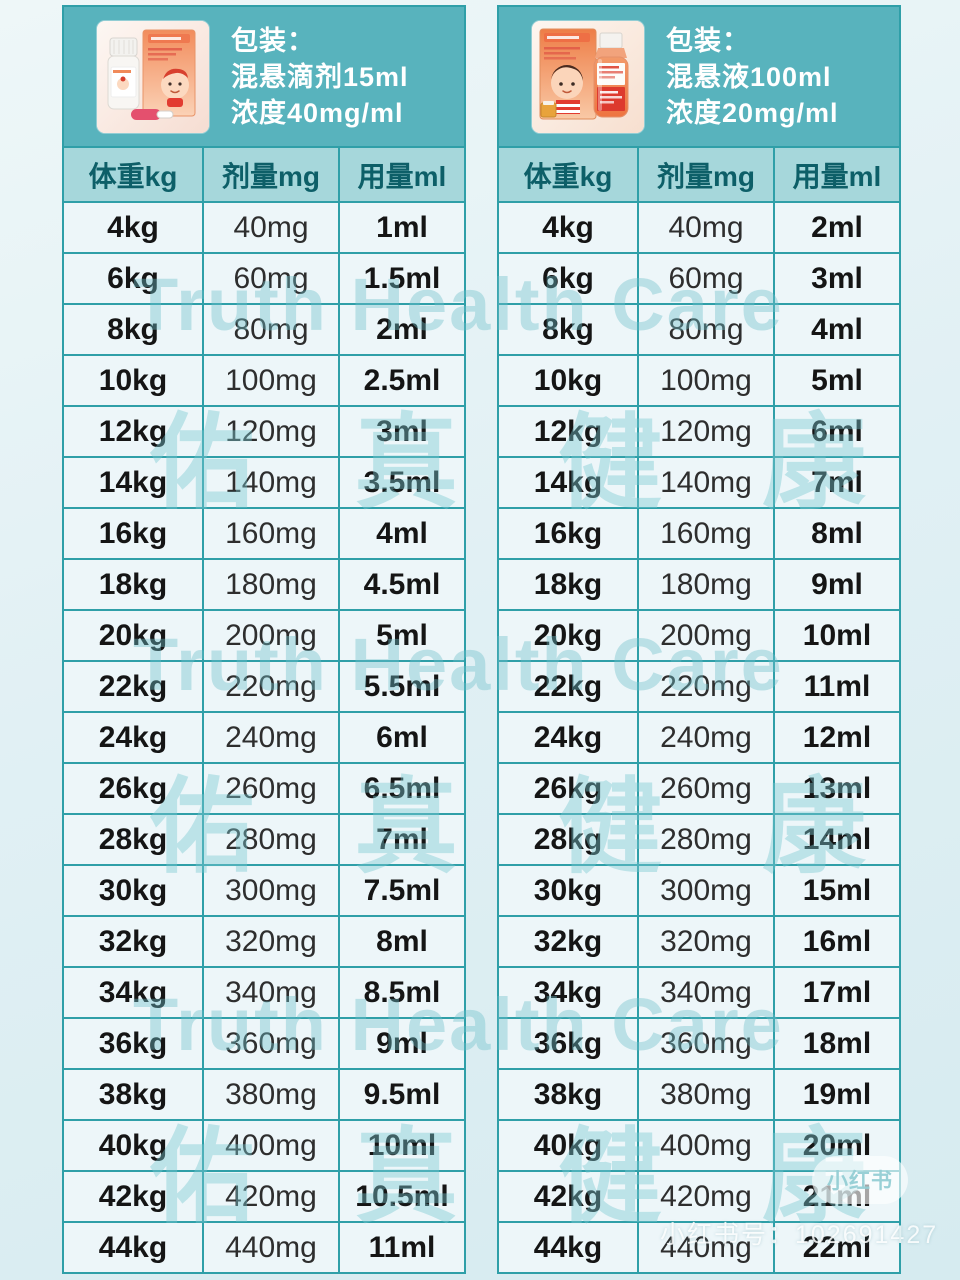  I want to click on volume-cell: 9.5ml, so click(402, 1094).